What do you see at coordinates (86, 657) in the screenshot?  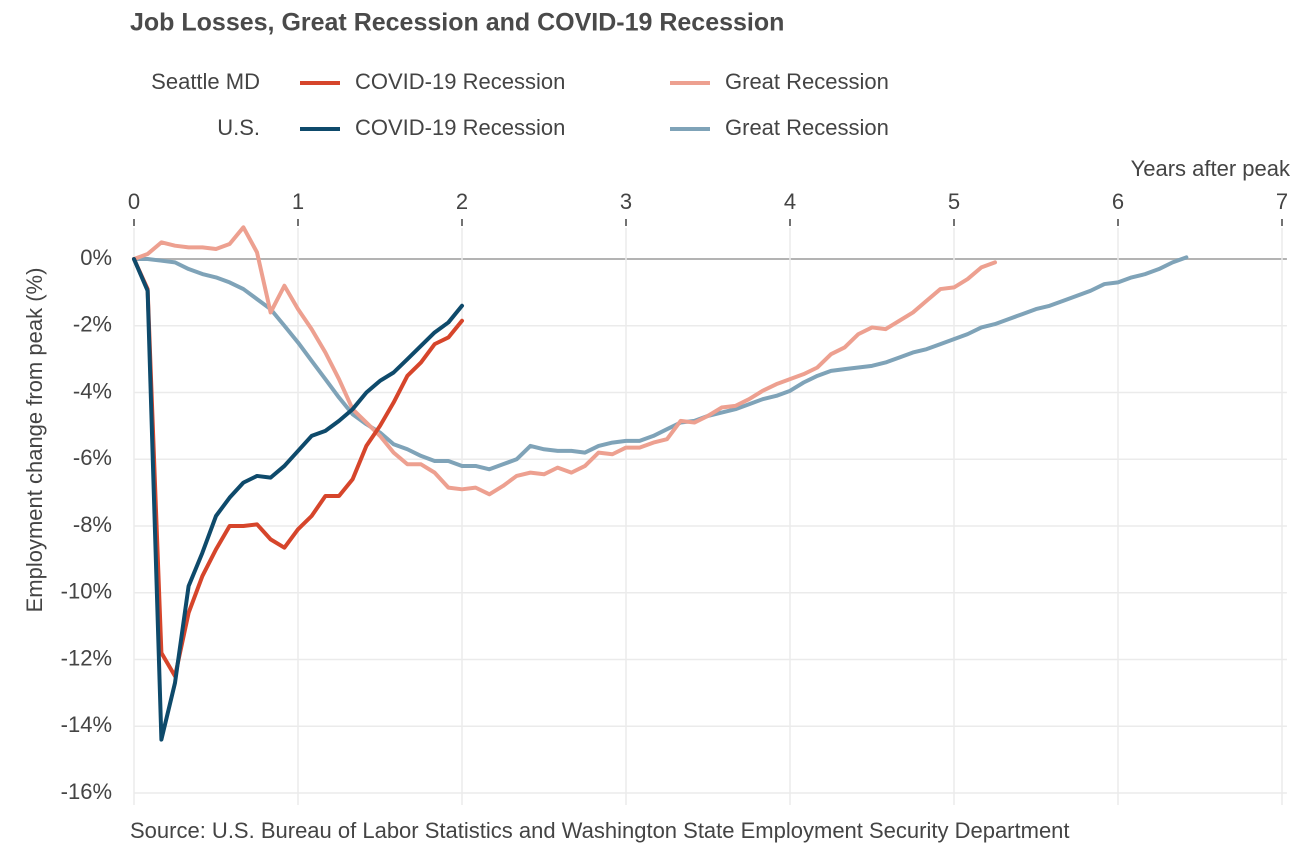 I see `y-tick-label: -12%` at bounding box center [86, 657].